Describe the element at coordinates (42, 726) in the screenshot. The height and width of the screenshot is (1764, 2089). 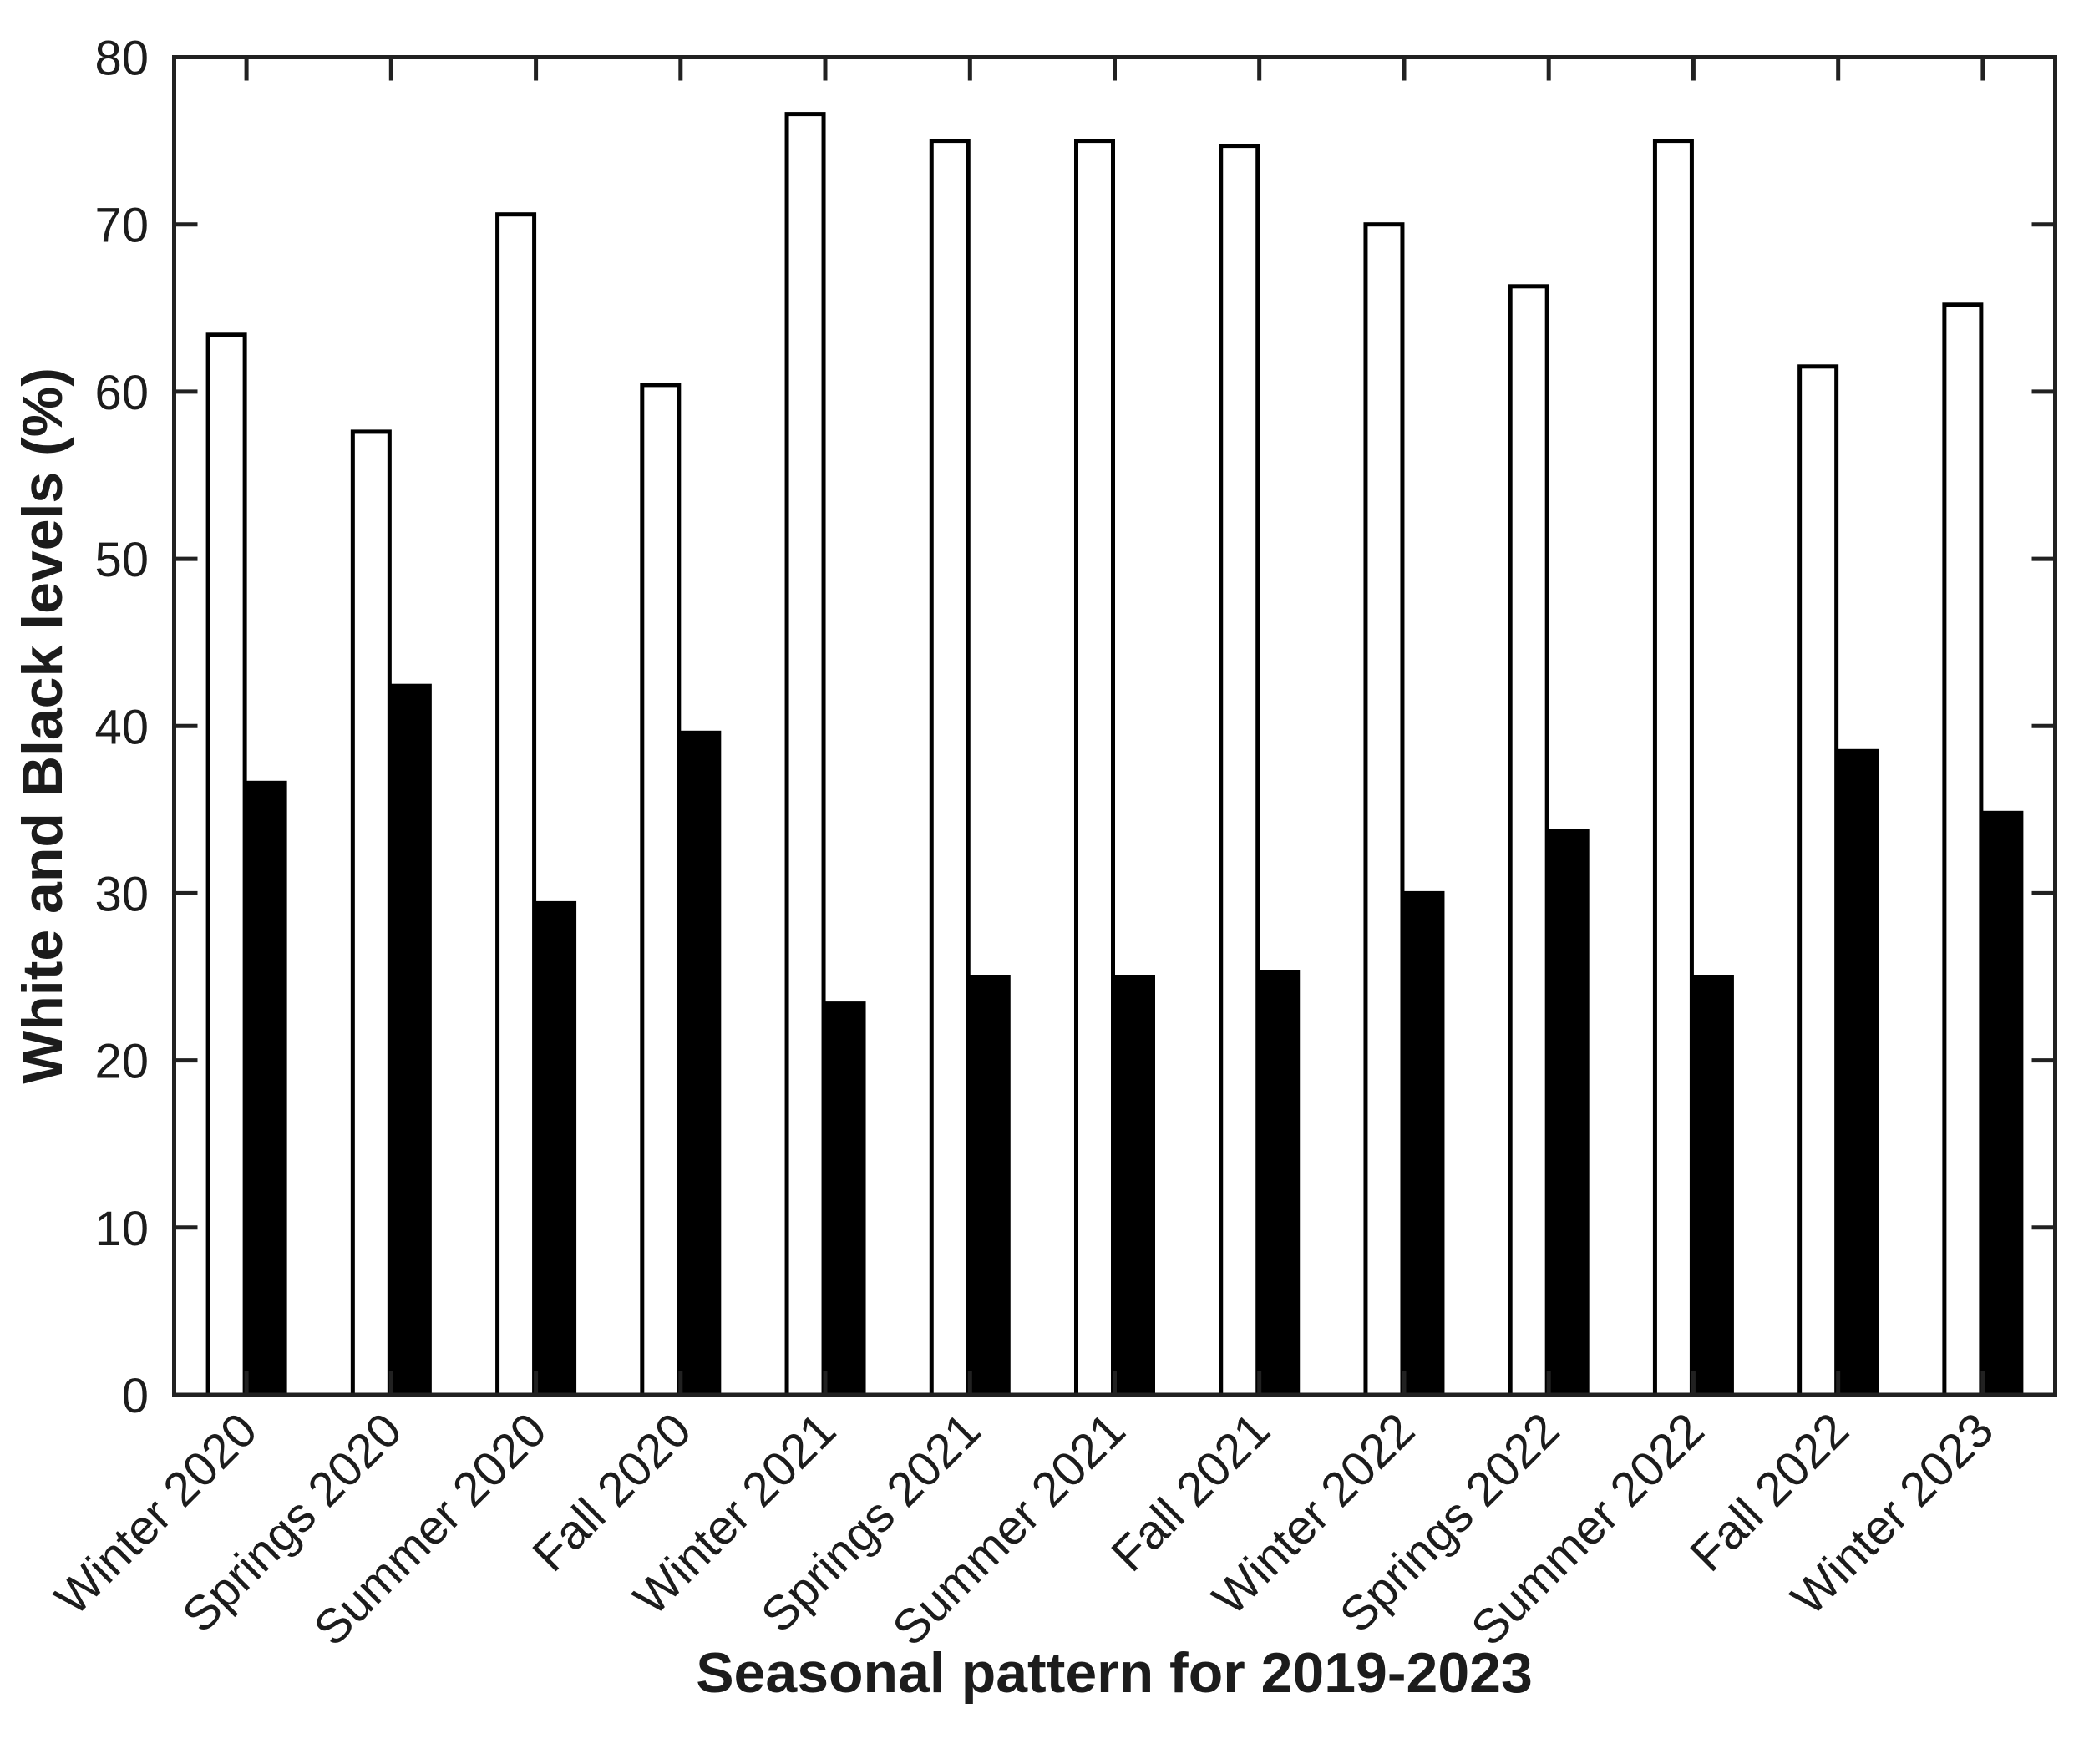
I see `y-axis-title: White and Black levels (%)` at that location.